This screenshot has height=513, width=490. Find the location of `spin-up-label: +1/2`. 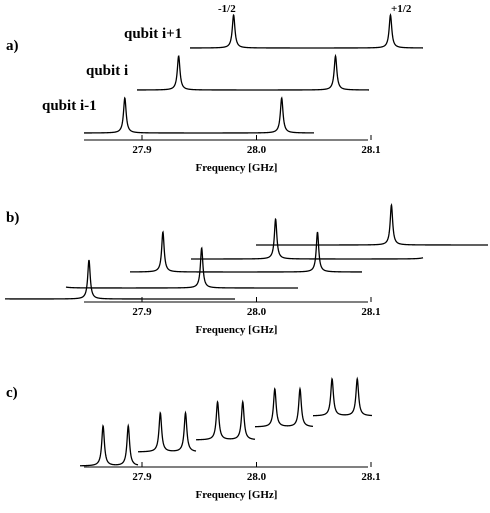

spin-up-label: +1/2 is located at coordinates (401, 9).